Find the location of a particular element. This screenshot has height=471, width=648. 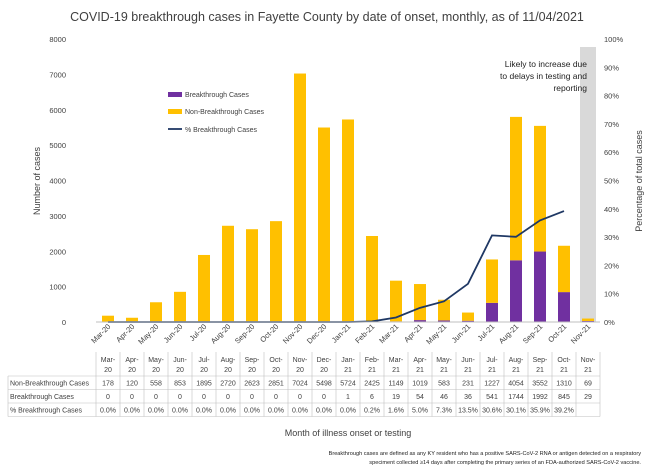

y-tick-label: 5000 is located at coordinates (57, 145).